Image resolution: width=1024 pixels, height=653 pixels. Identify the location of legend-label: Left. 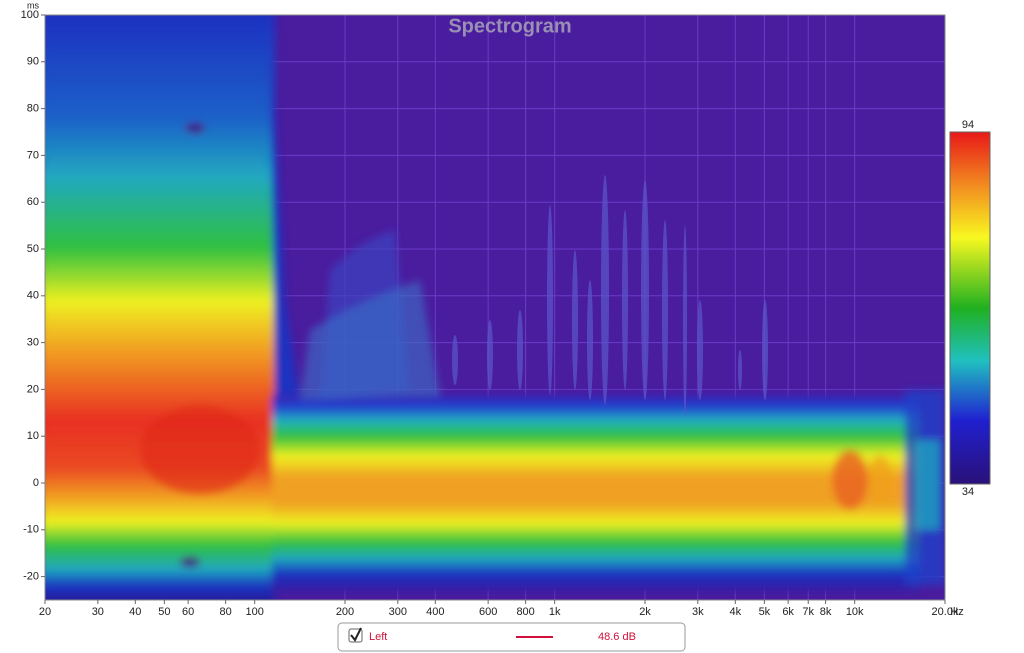
(378, 637).